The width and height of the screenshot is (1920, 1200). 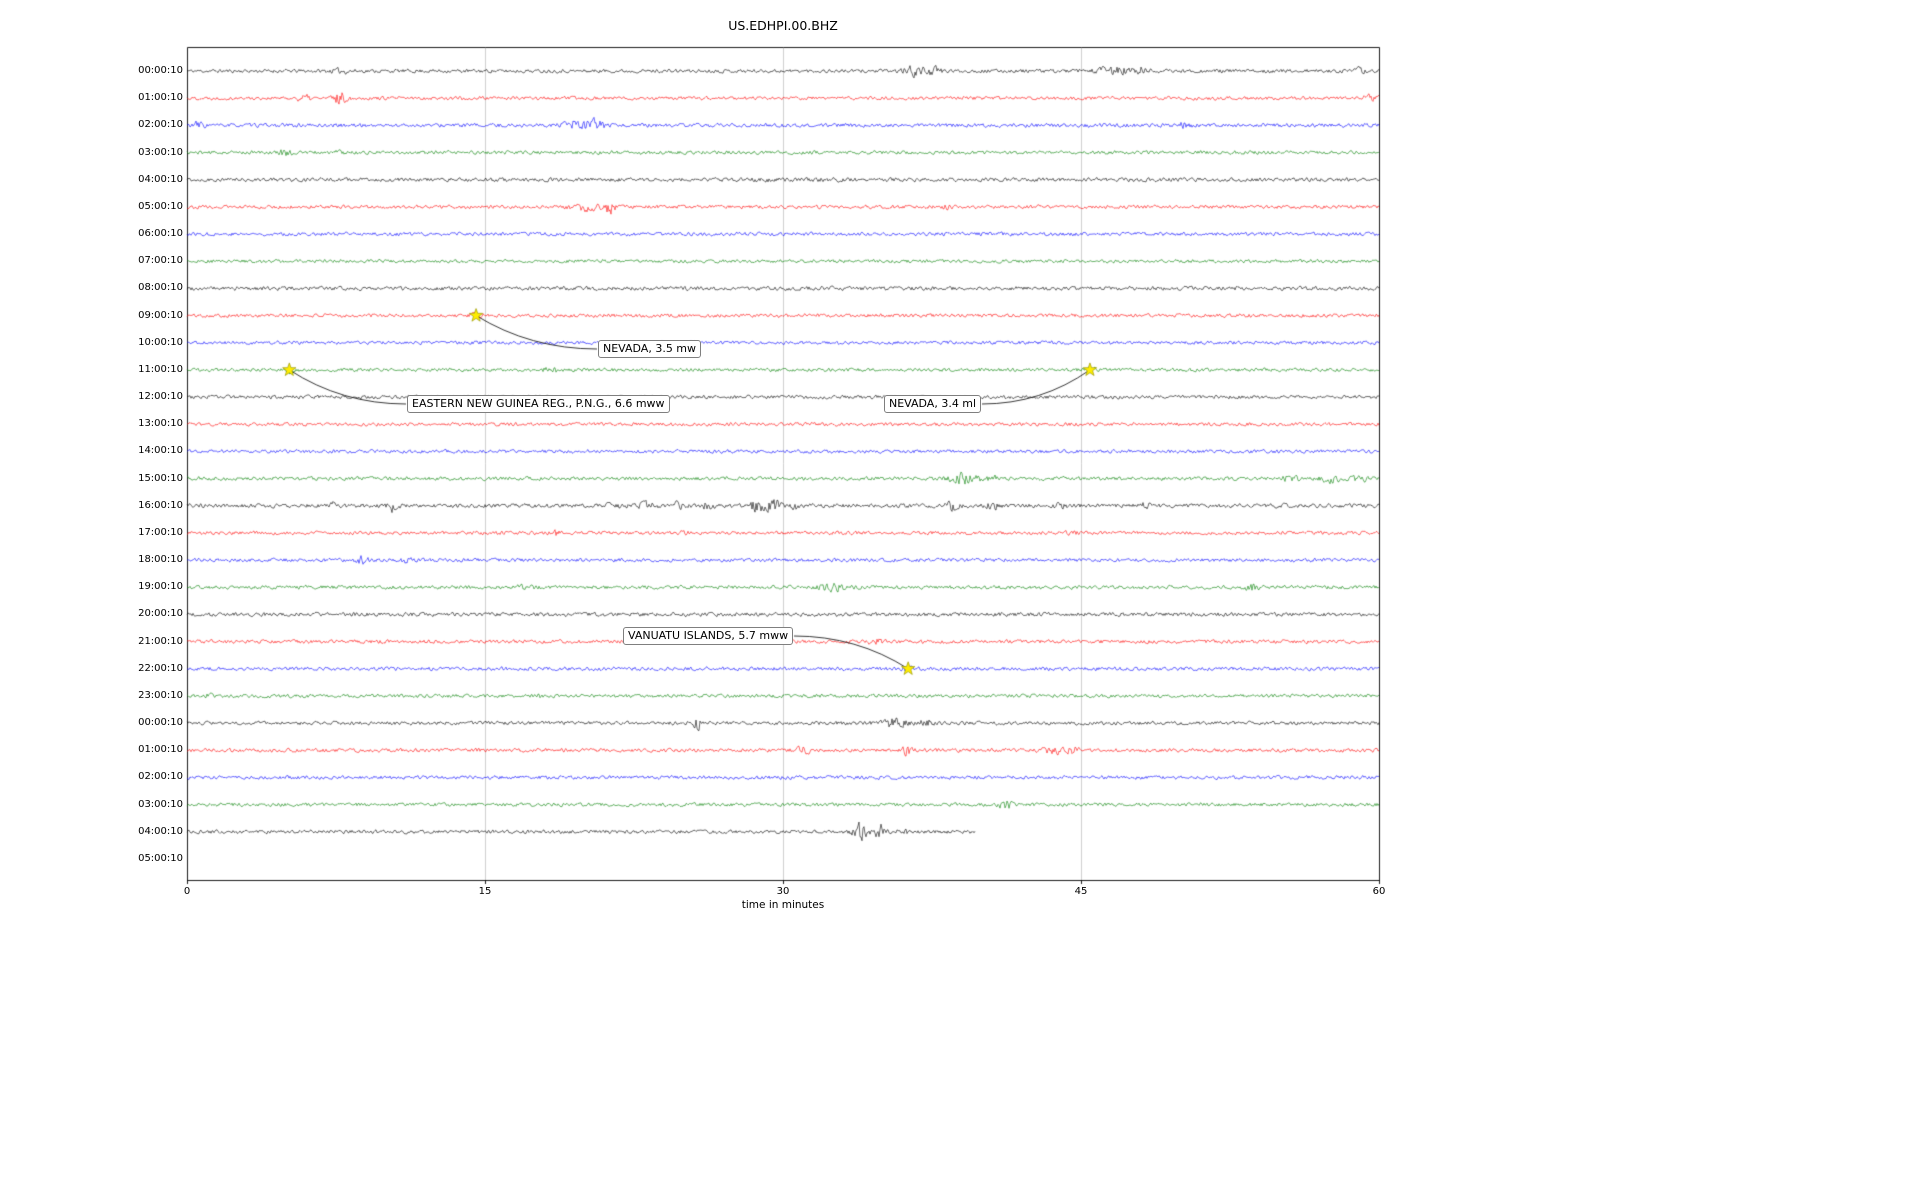 What do you see at coordinates (160, 505) in the screenshot?
I see `row-label: 16:00:10` at bounding box center [160, 505].